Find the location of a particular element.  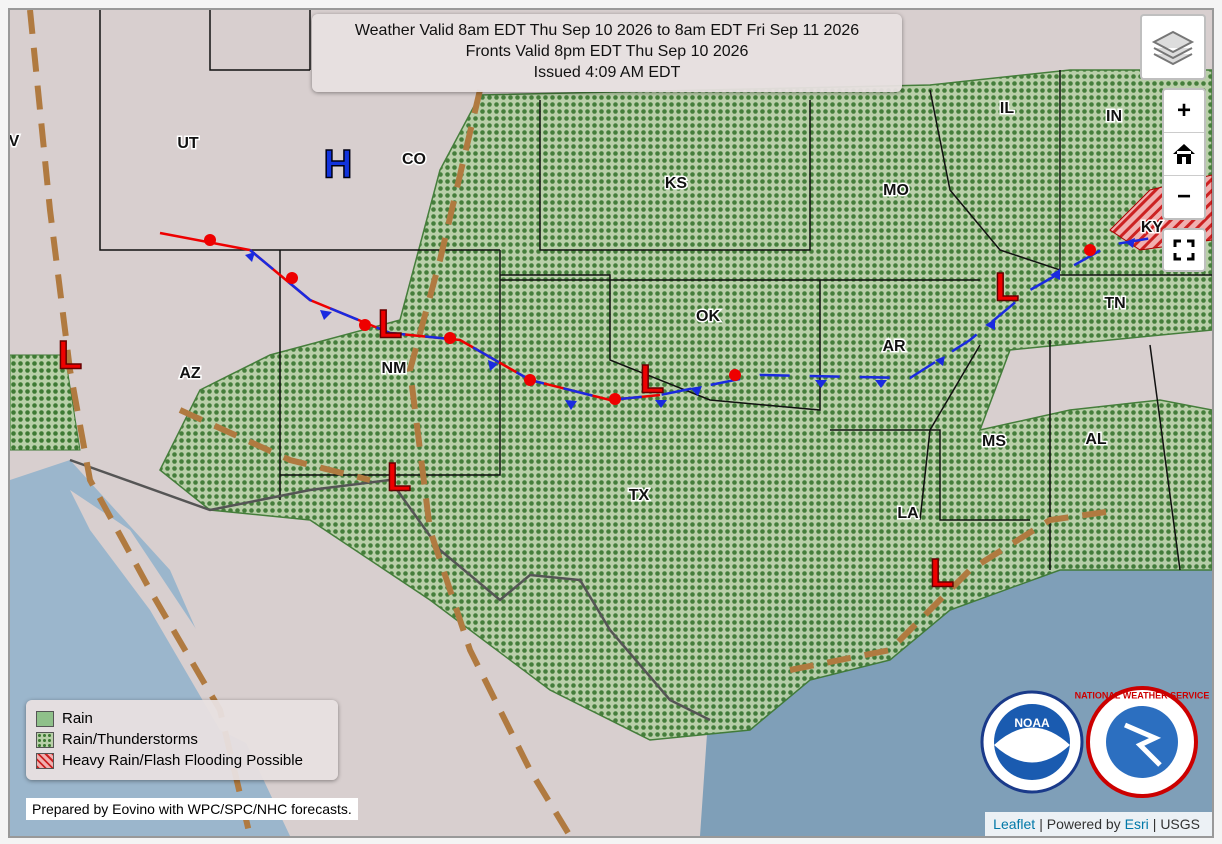

state-label: KS is located at coordinates (676, 183).